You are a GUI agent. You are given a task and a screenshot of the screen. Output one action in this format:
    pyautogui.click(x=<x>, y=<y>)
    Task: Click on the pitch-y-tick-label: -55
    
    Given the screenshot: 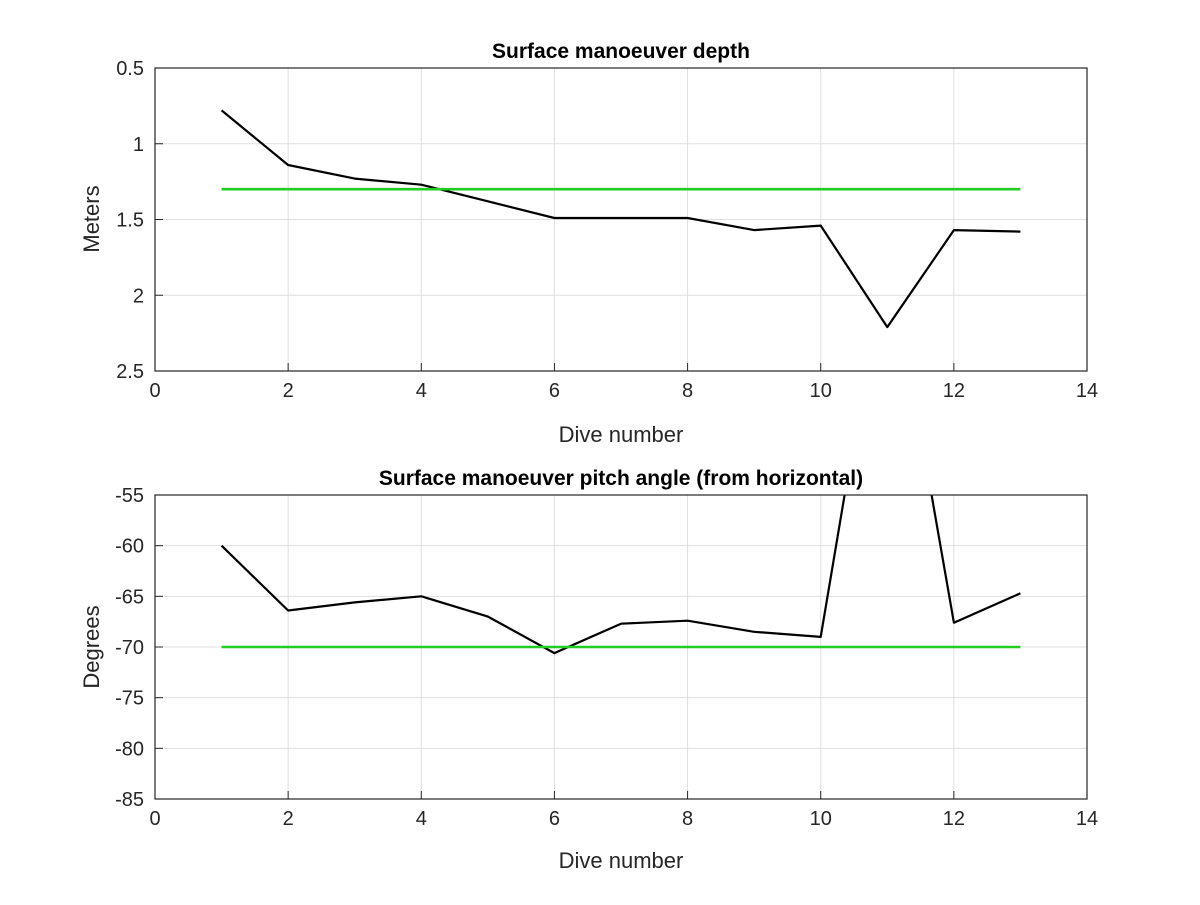 What is the action you would take?
    pyautogui.click(x=129, y=496)
    